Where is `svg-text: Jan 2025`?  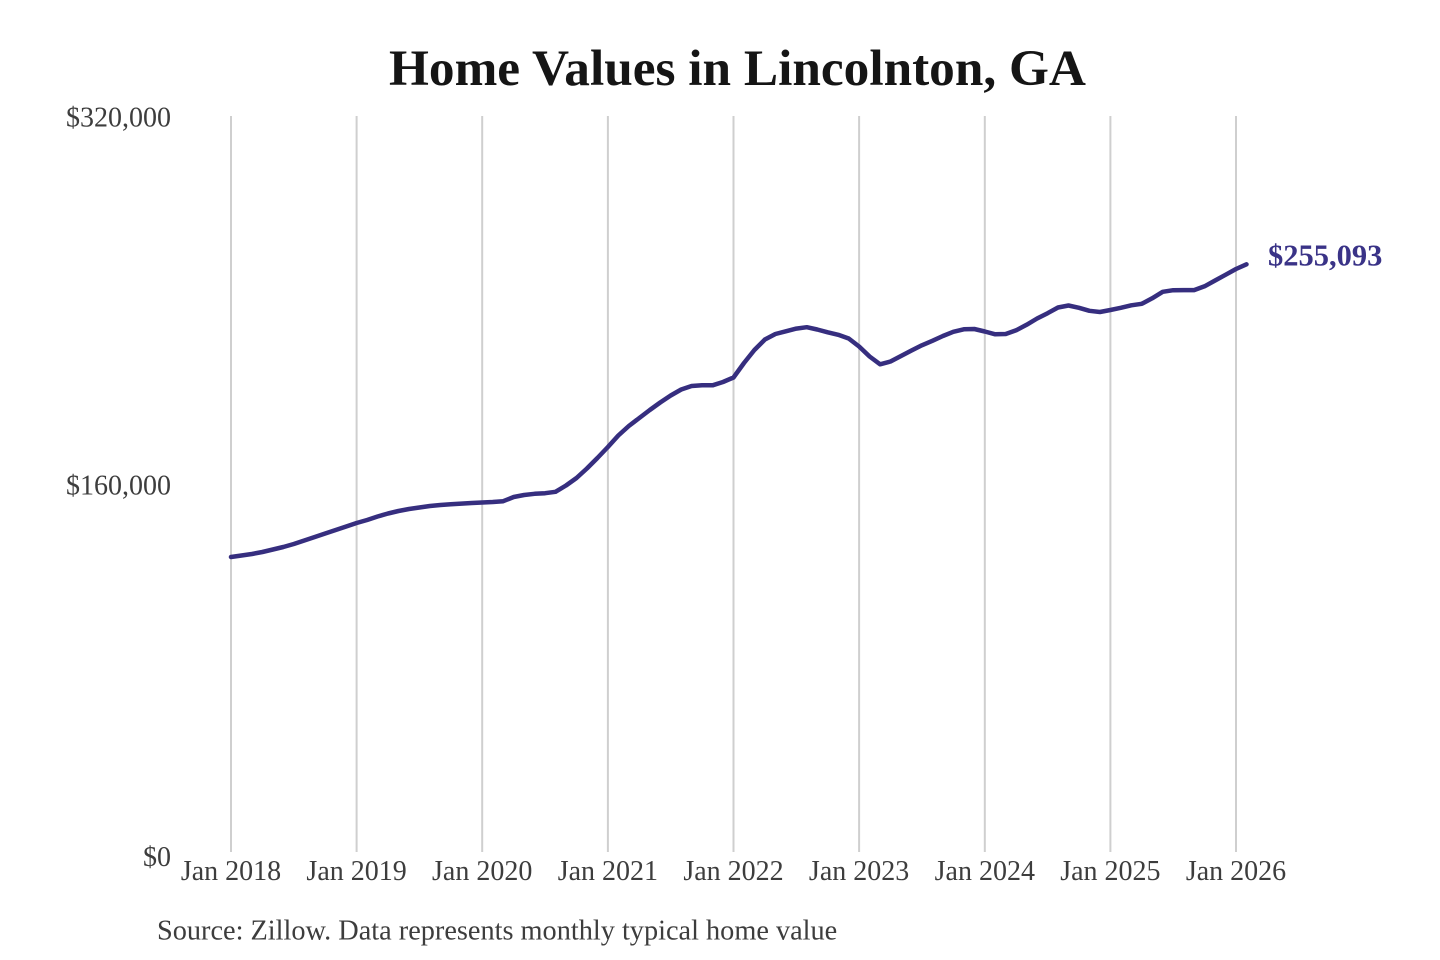 svg-text: Jan 2025 is located at coordinates (1110, 871).